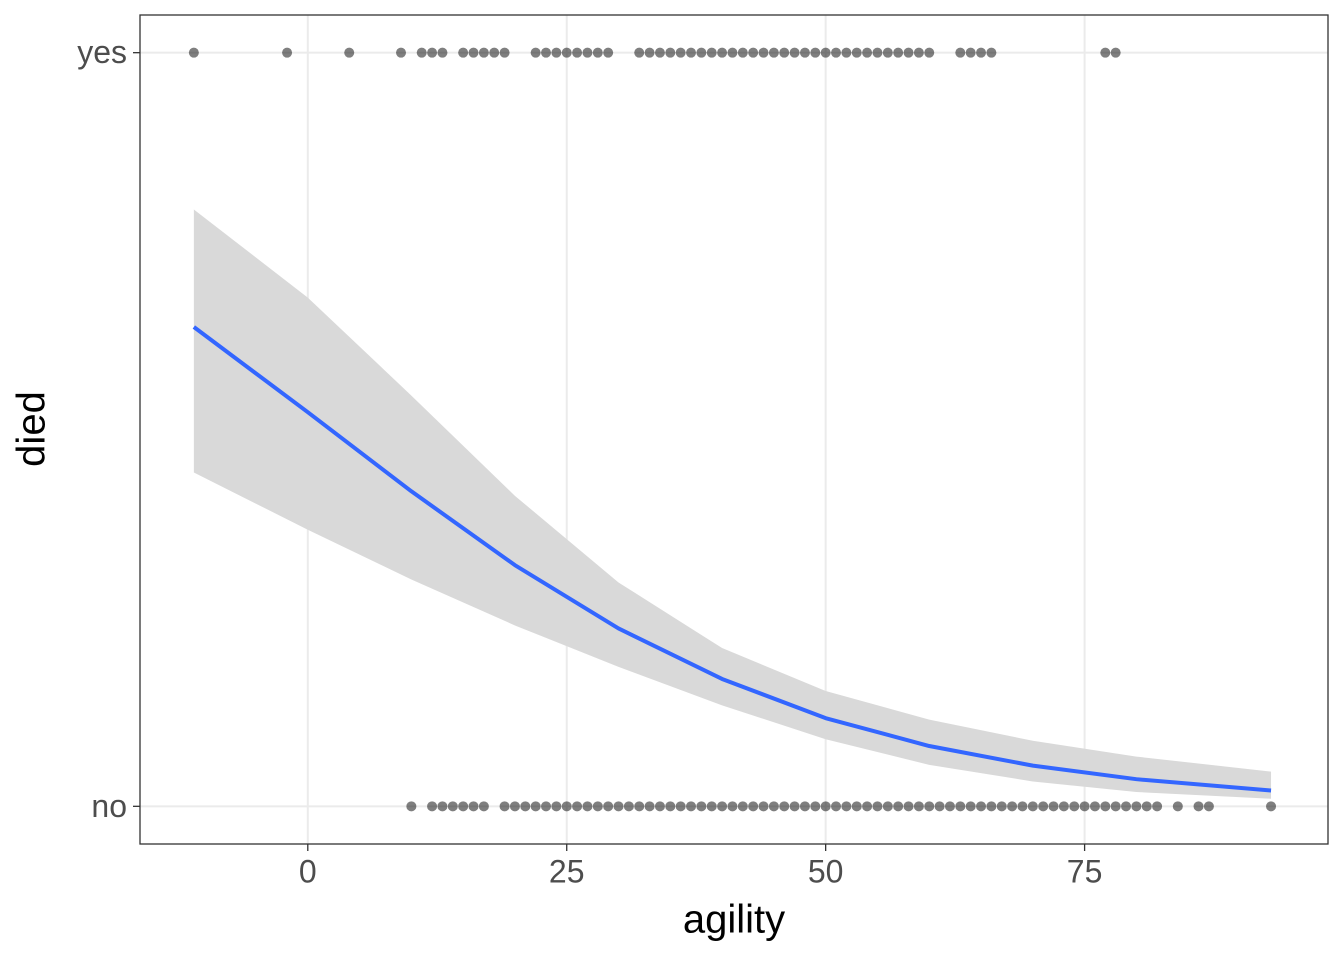 The height and width of the screenshot is (960, 1344). What do you see at coordinates (109, 806) in the screenshot?
I see `y-tick-label: no` at bounding box center [109, 806].